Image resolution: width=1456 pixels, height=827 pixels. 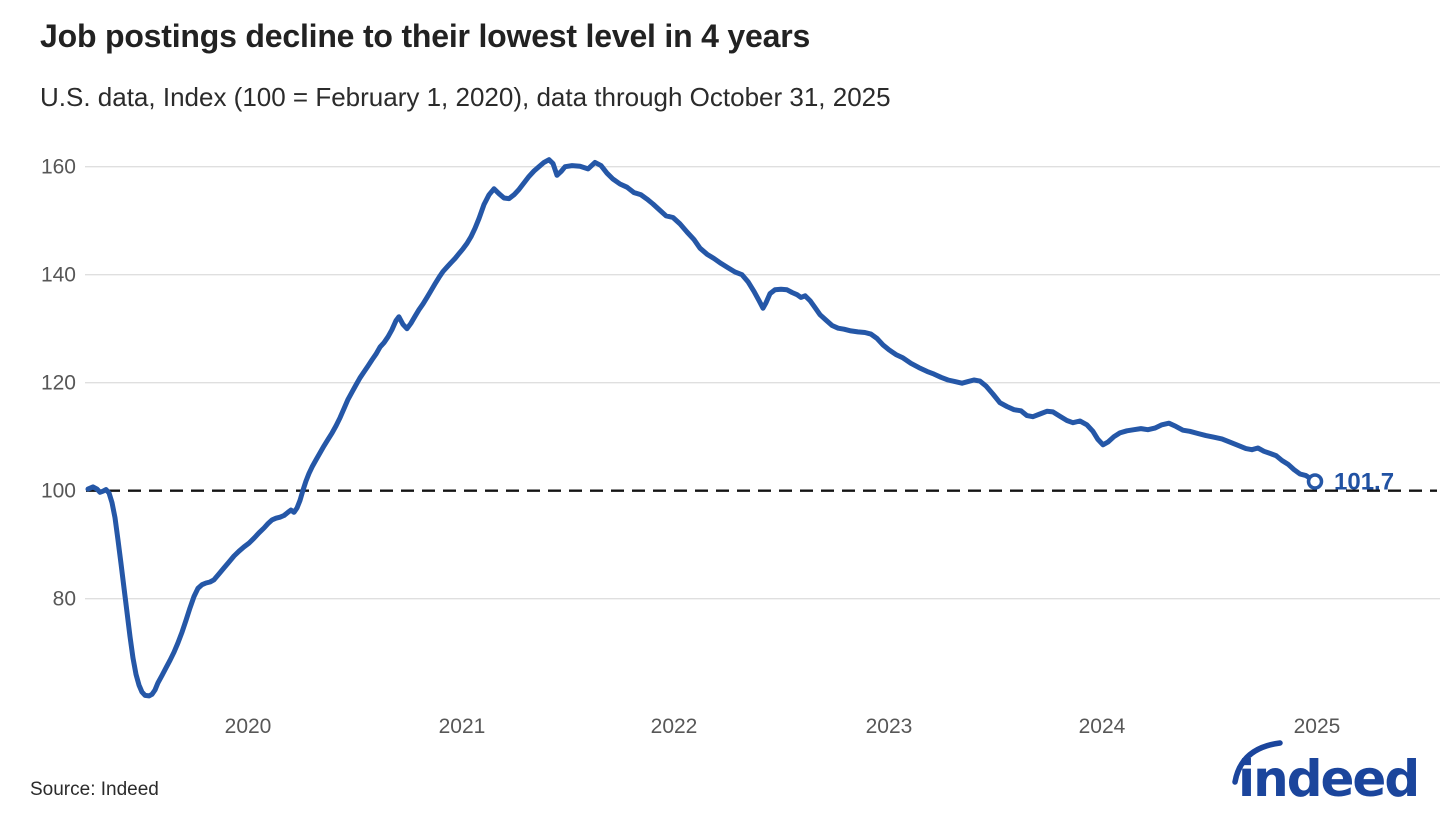 I want to click on x-tick-label-2021: 2021, so click(x=462, y=726).